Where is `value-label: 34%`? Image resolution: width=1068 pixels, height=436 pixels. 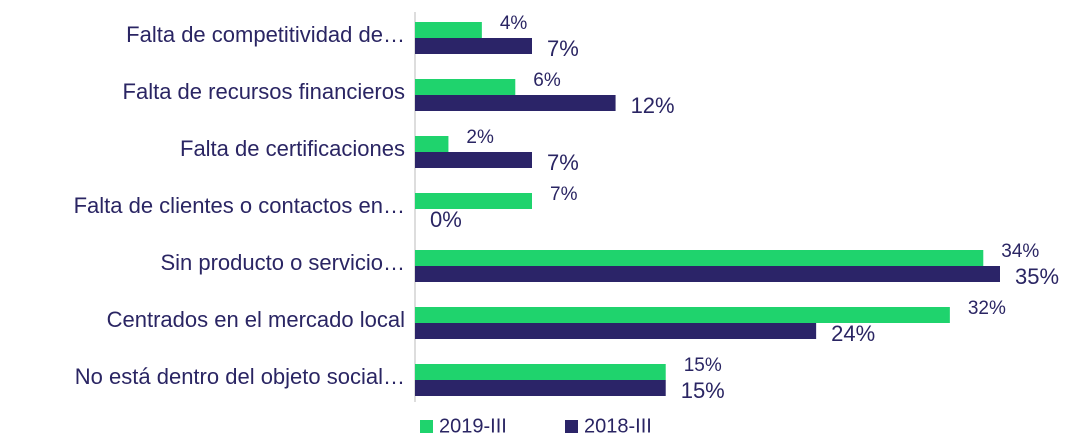 value-label: 34% is located at coordinates (1020, 251).